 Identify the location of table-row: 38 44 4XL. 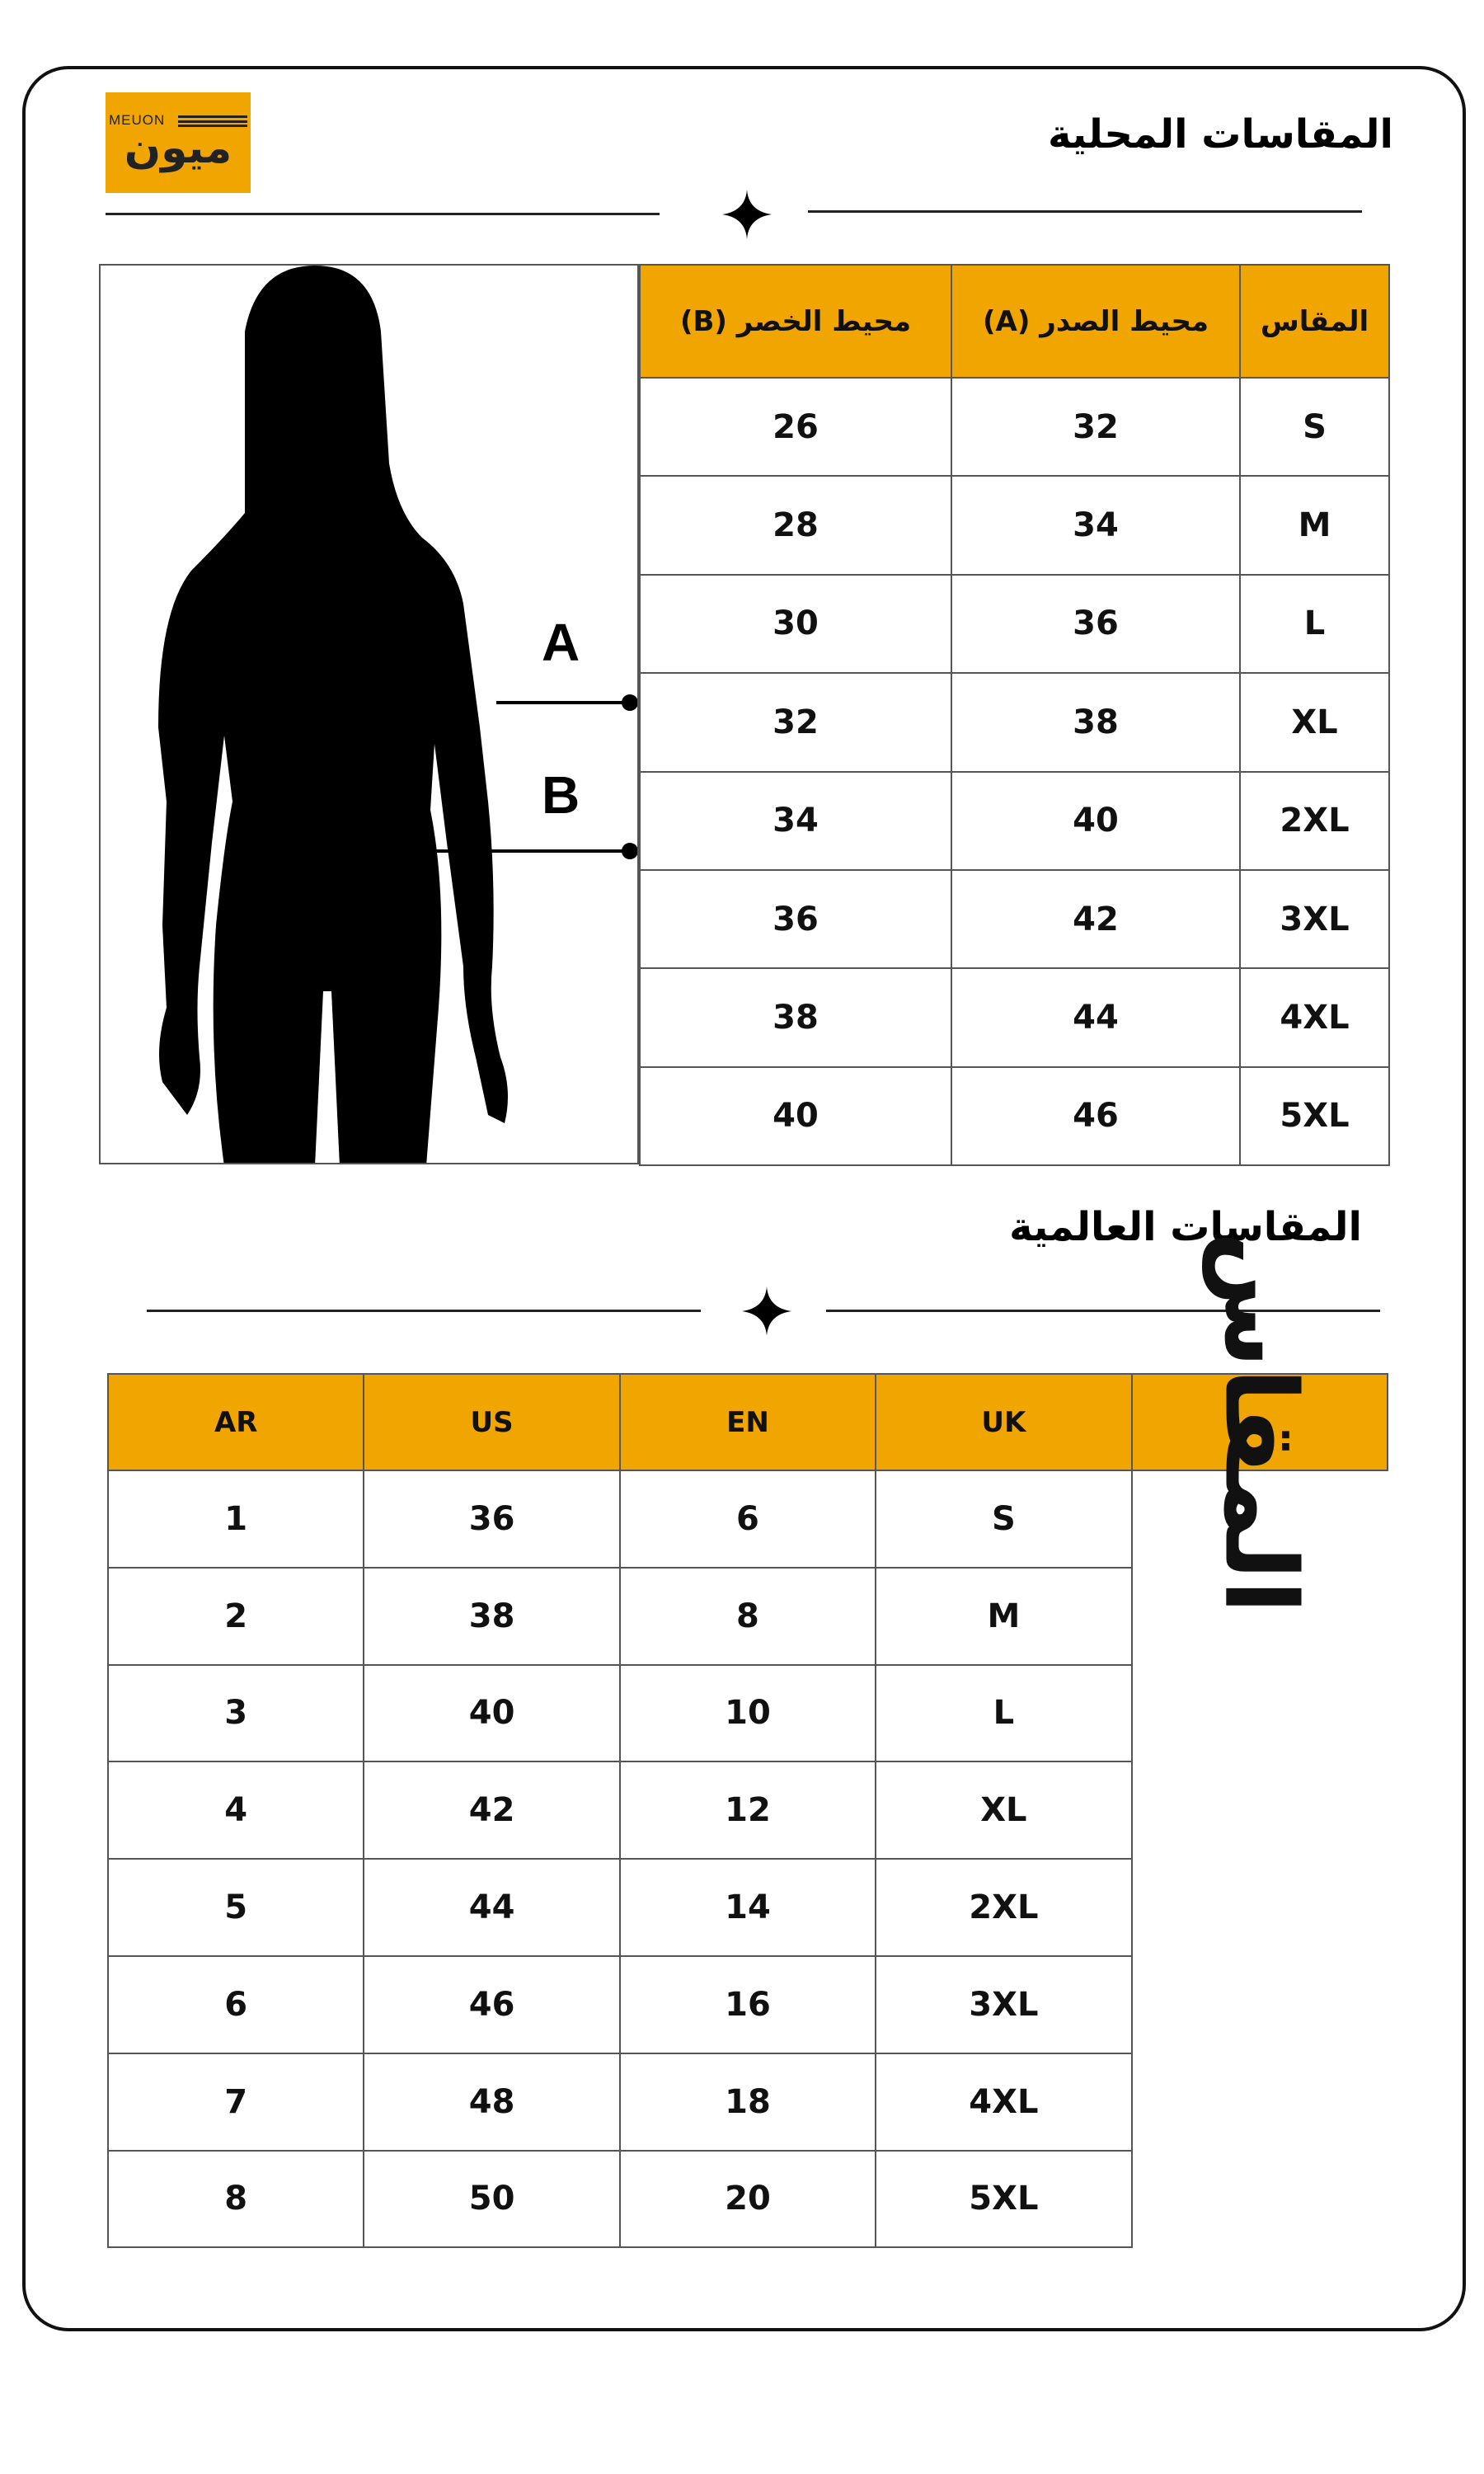
(1014, 1017).